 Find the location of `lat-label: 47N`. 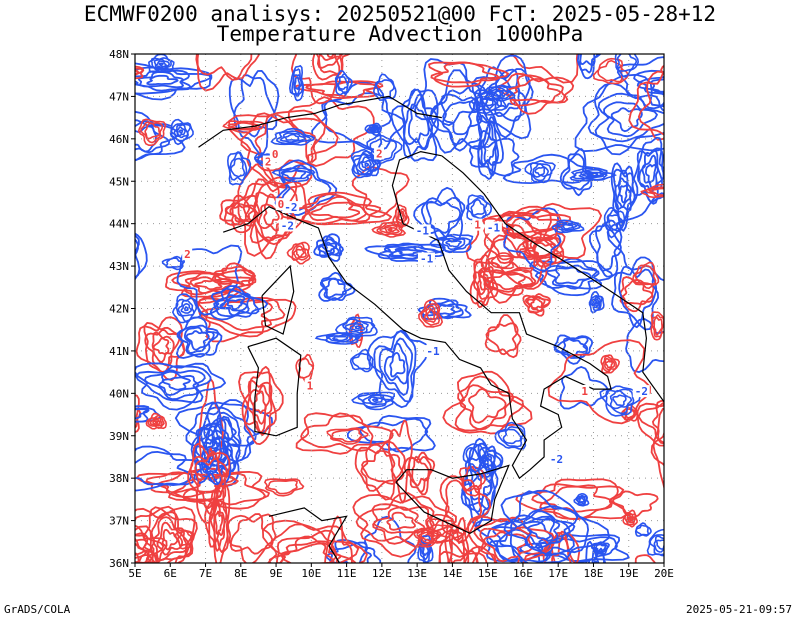

lat-label: 47N is located at coordinates (119, 96).